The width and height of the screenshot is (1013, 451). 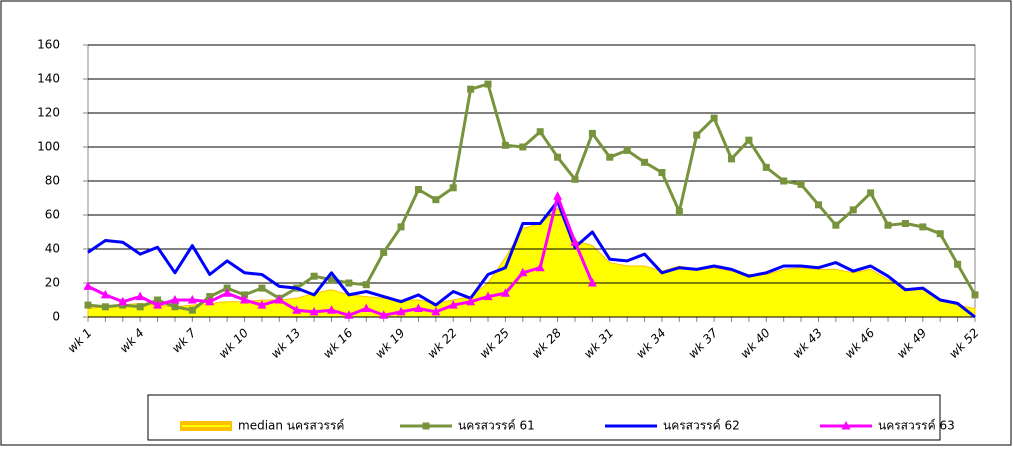 I want to click on y-tick-label: 80, so click(x=52, y=181).